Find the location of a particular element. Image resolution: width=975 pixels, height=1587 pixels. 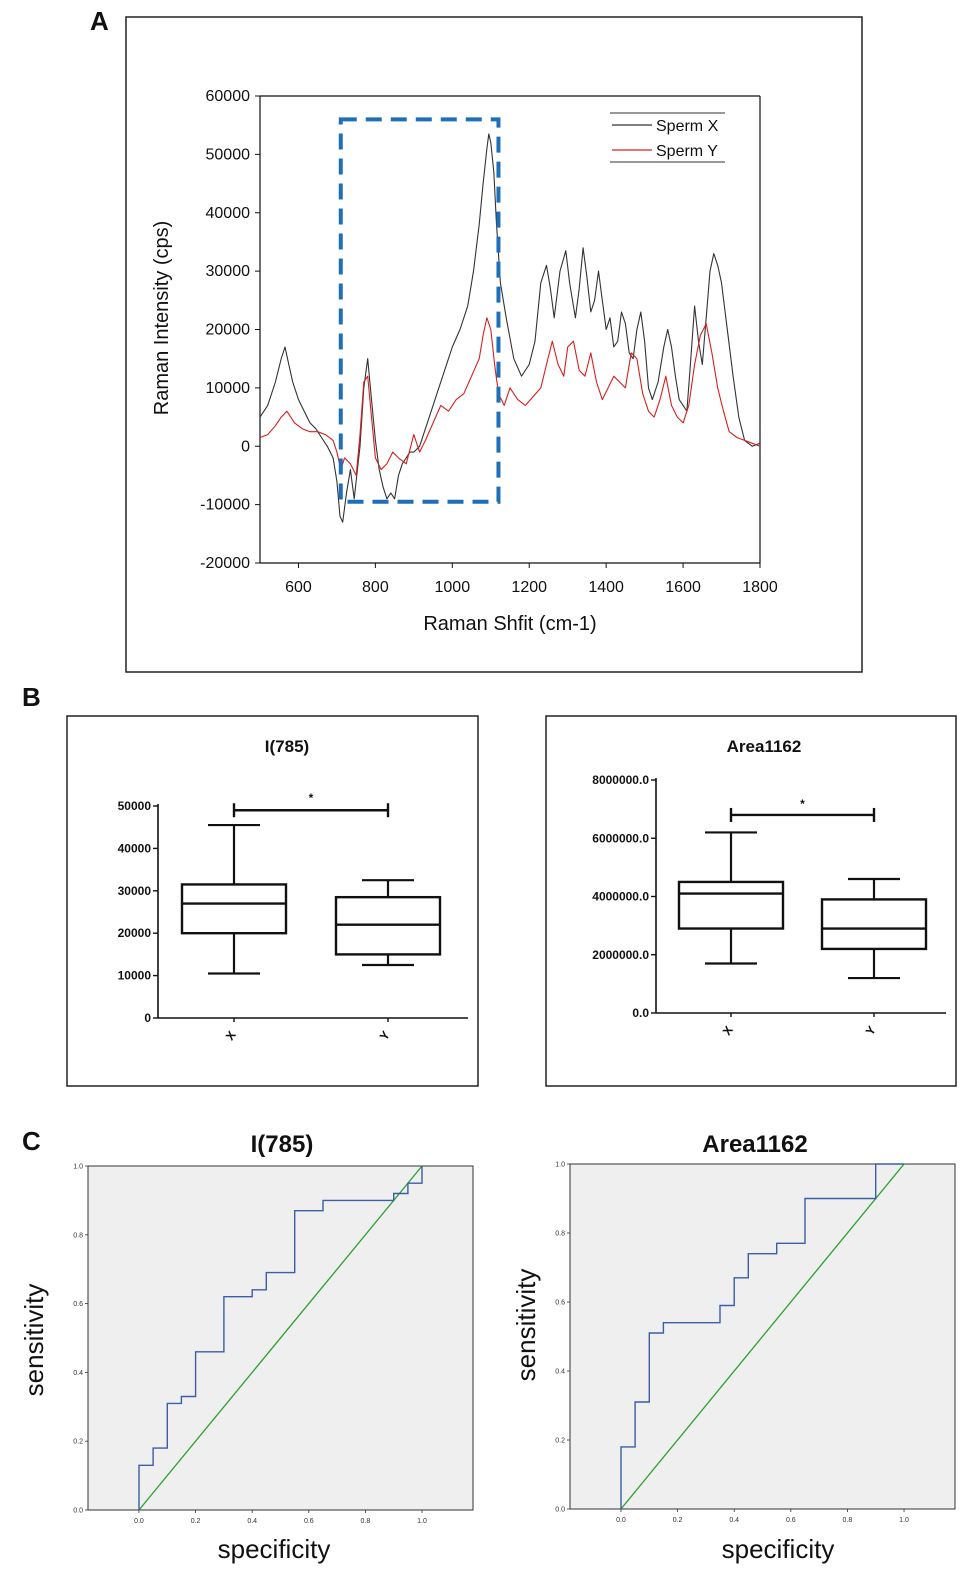

panel-label-a: A is located at coordinates (99, 21).